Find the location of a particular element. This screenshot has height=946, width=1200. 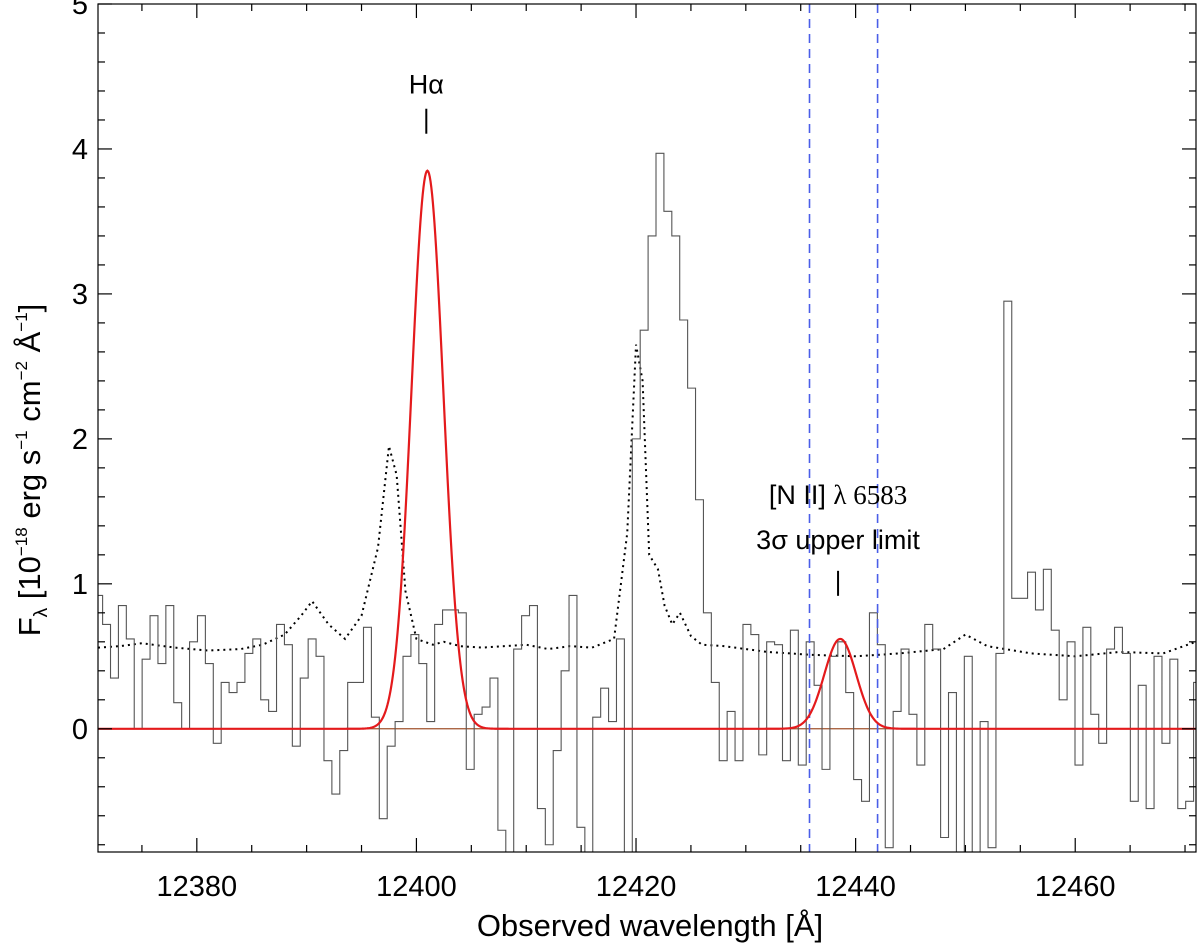

y-tick-label: 1 is located at coordinates (80, 585).